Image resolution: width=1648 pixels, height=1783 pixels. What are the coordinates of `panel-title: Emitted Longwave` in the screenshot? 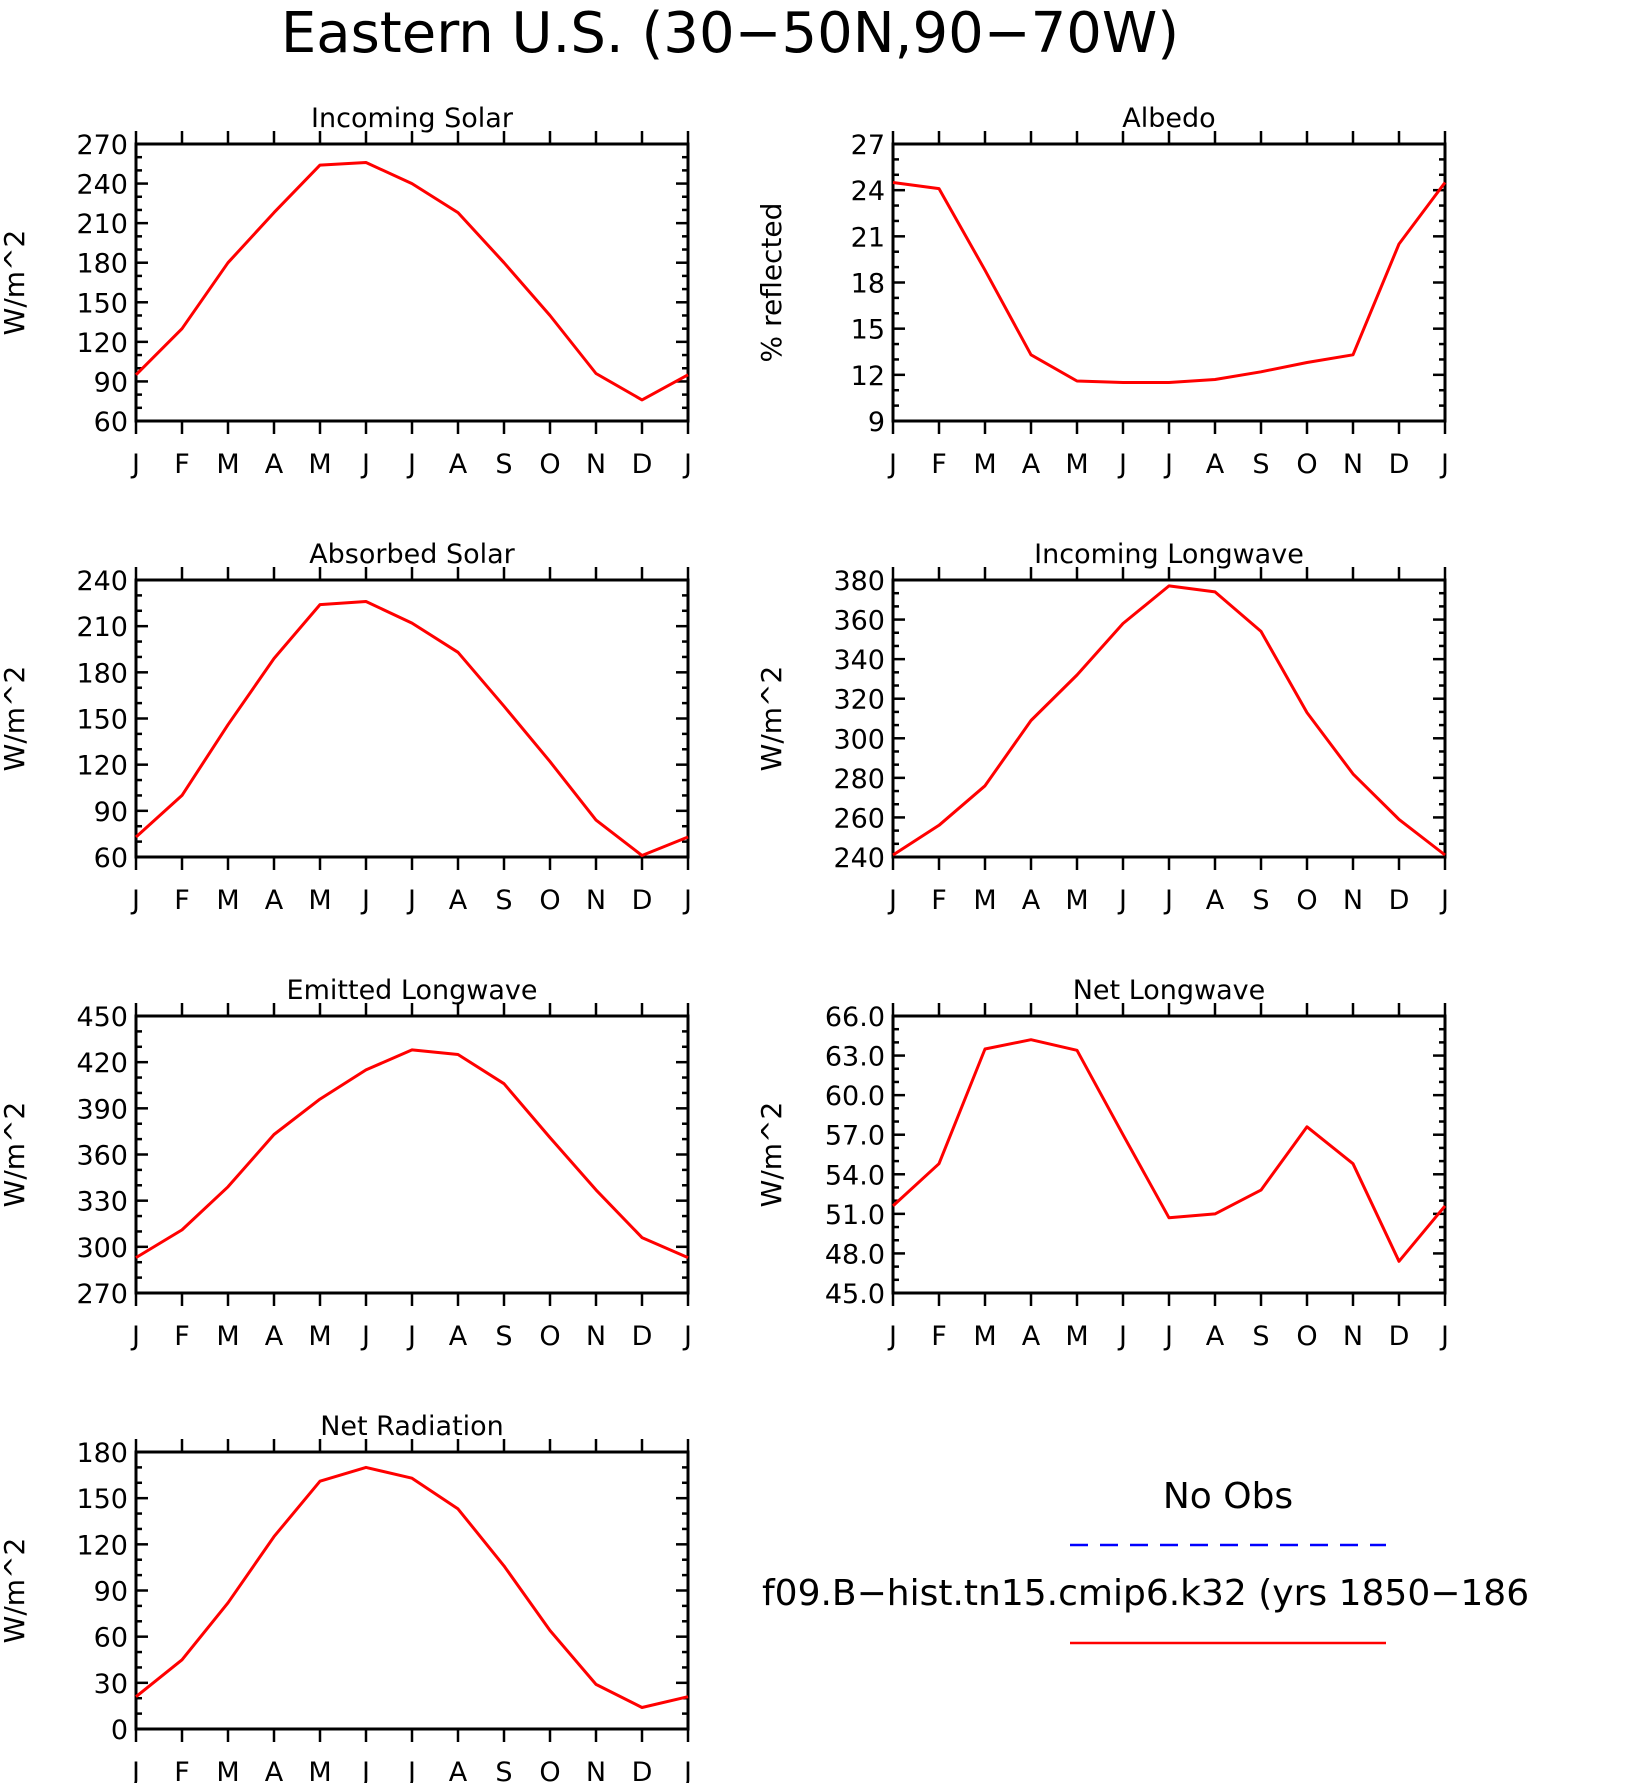 It's located at (412, 990).